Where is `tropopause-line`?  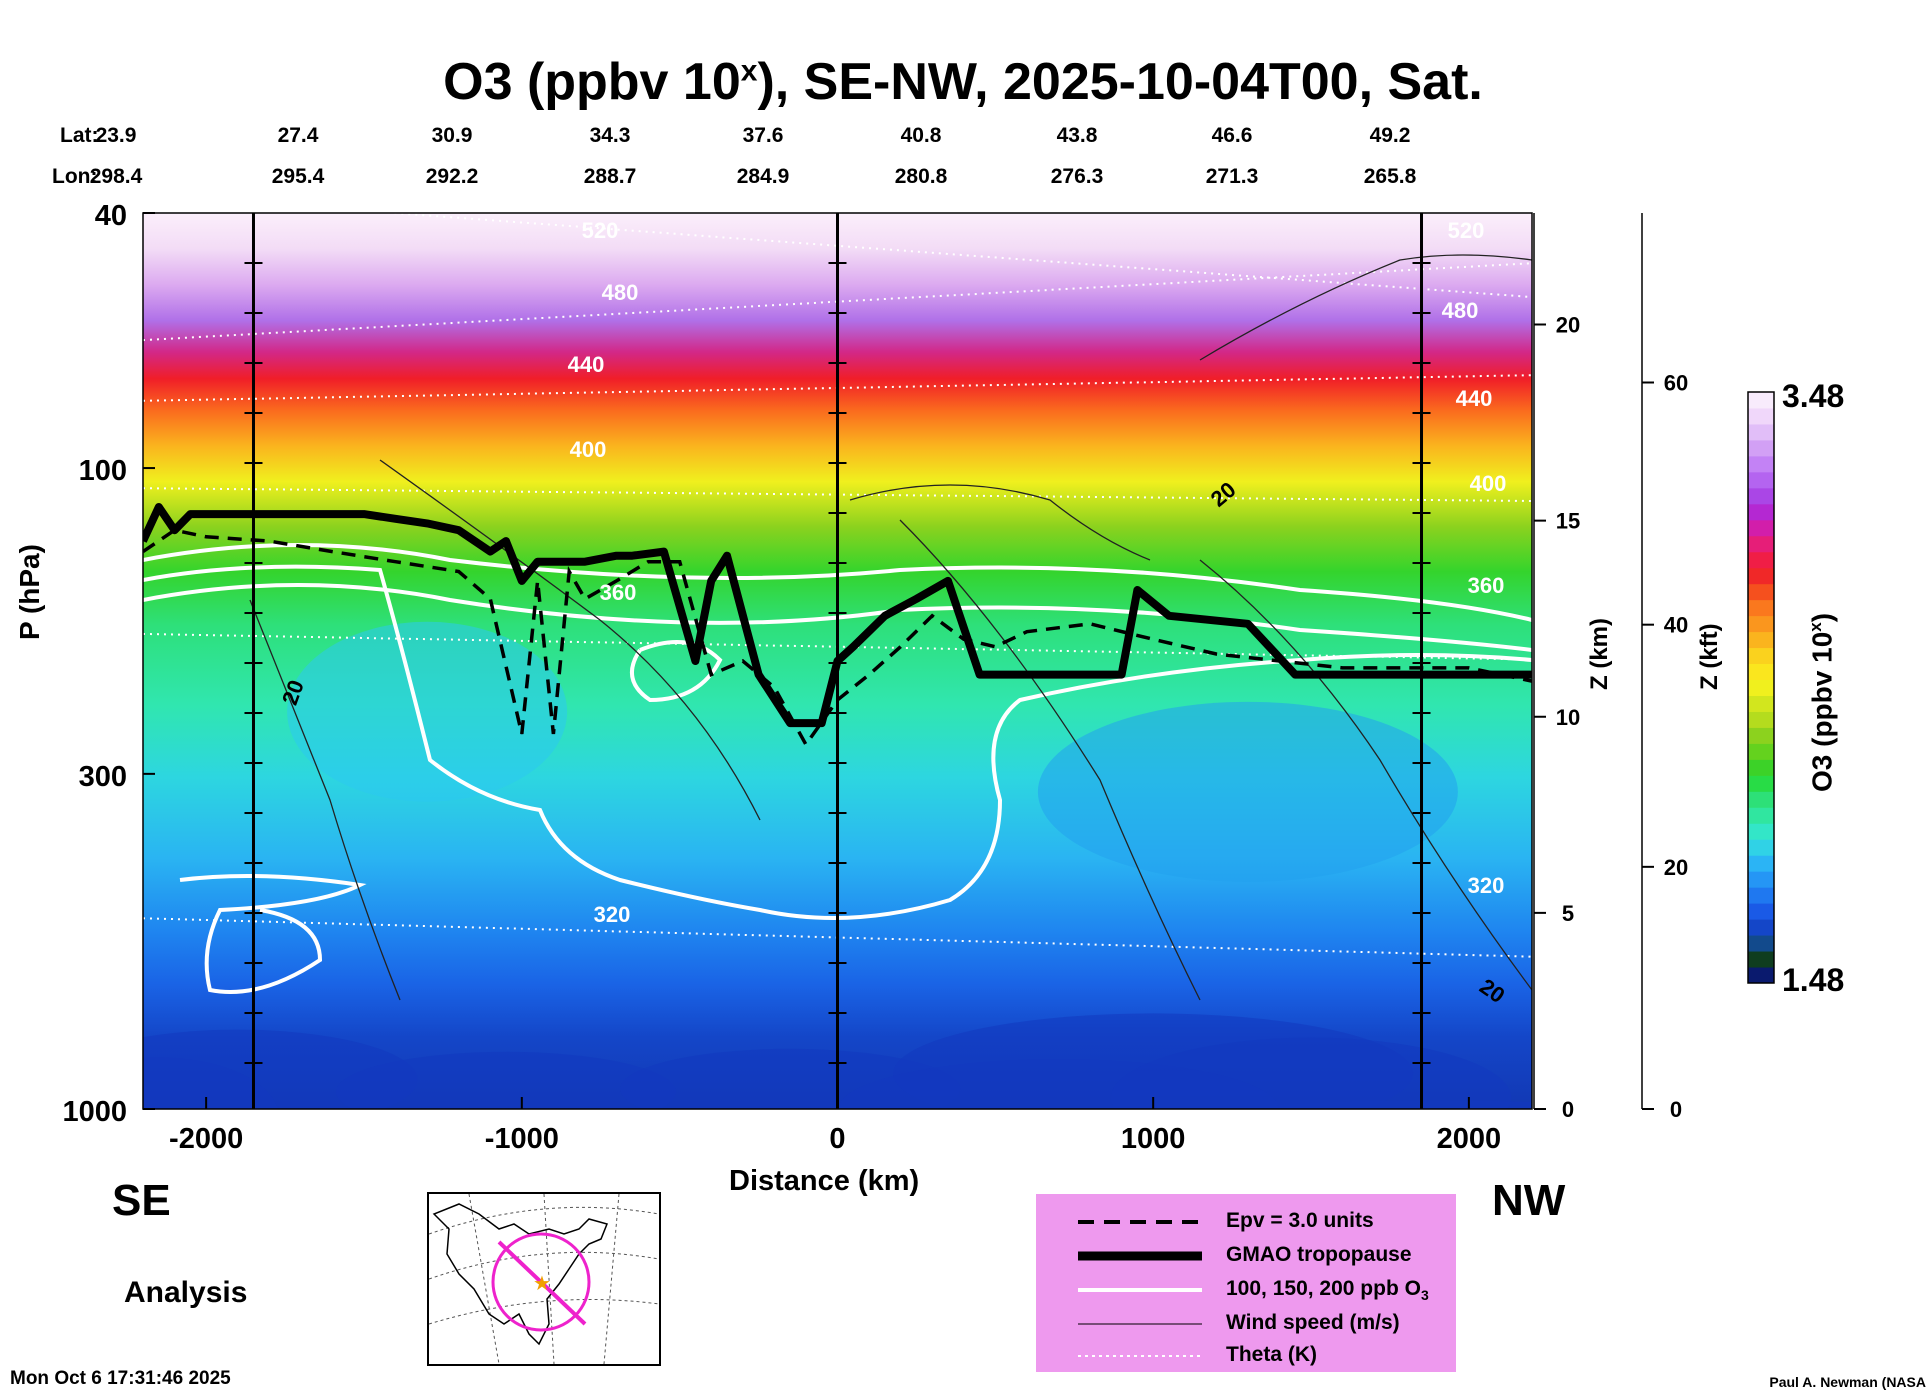 tropopause-line is located at coordinates (837, 615).